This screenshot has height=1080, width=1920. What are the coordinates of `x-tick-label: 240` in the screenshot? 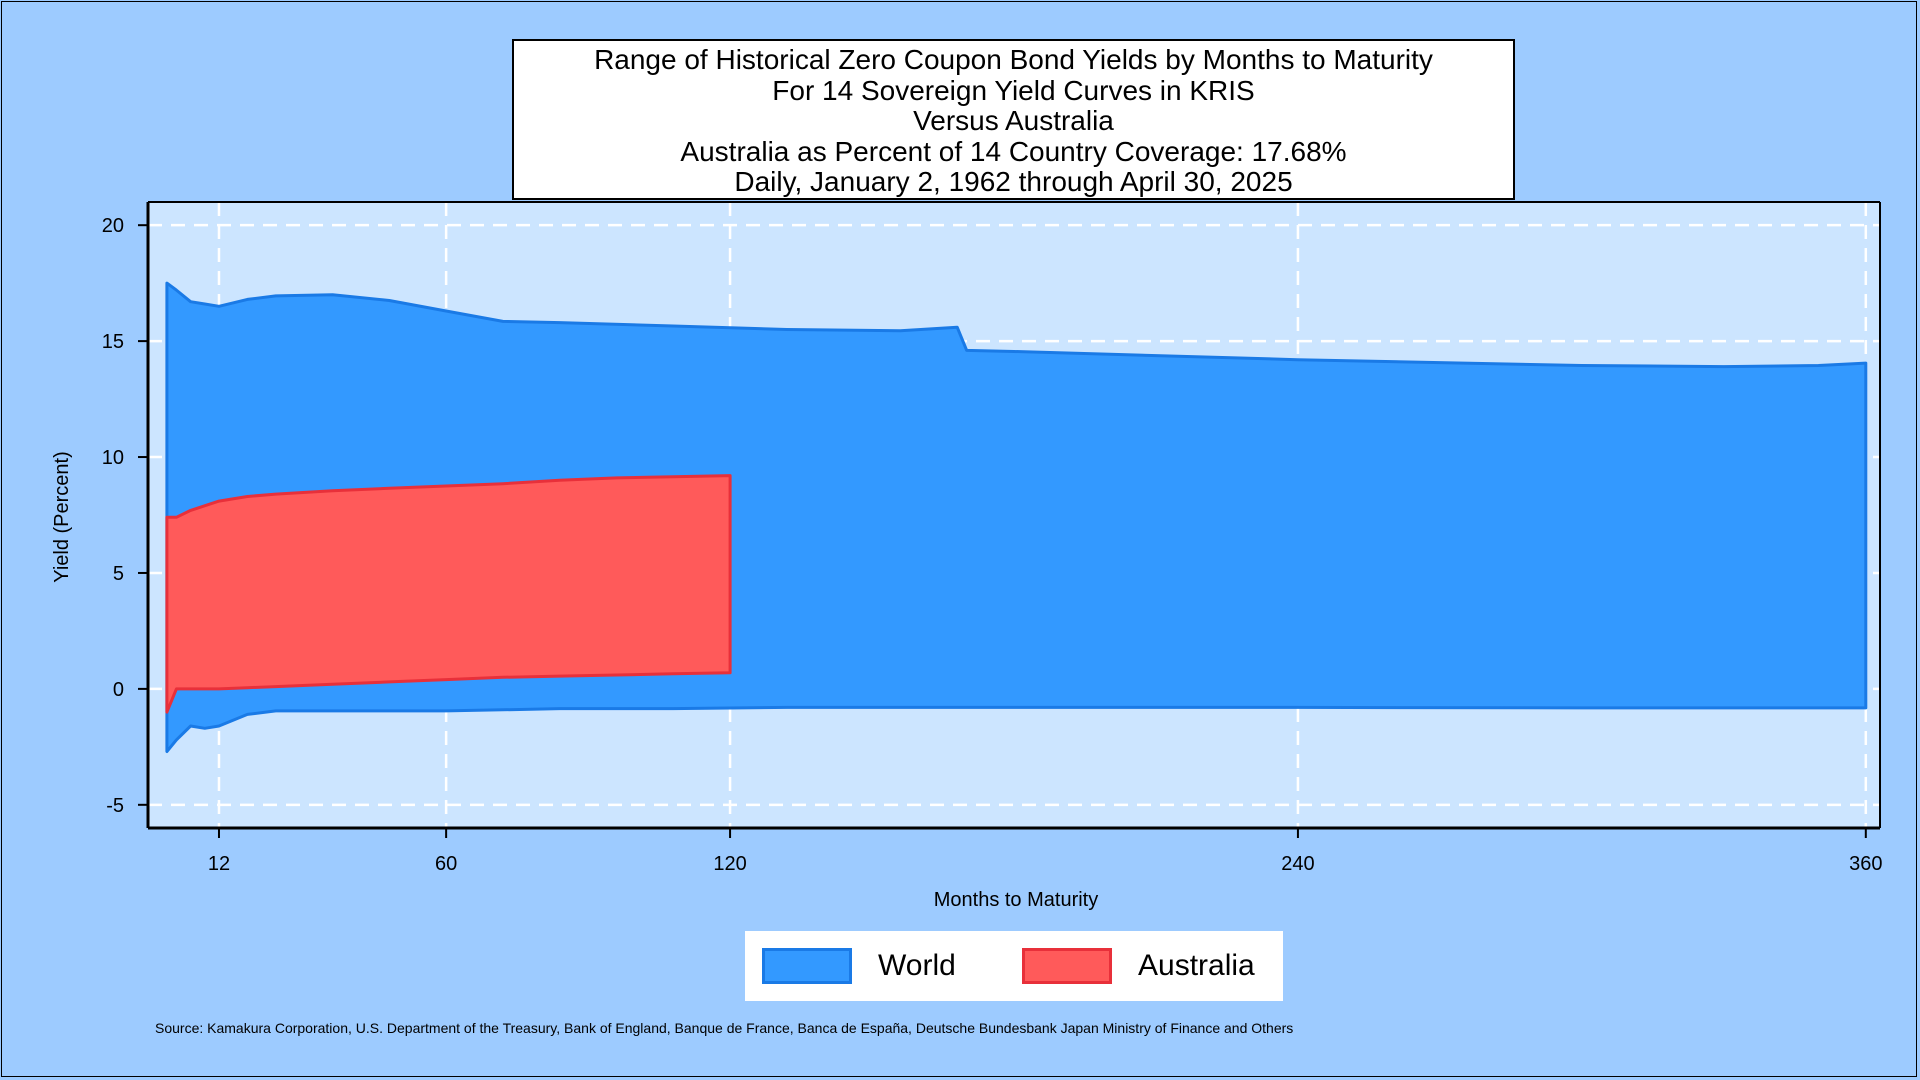 It's located at (1297, 864).